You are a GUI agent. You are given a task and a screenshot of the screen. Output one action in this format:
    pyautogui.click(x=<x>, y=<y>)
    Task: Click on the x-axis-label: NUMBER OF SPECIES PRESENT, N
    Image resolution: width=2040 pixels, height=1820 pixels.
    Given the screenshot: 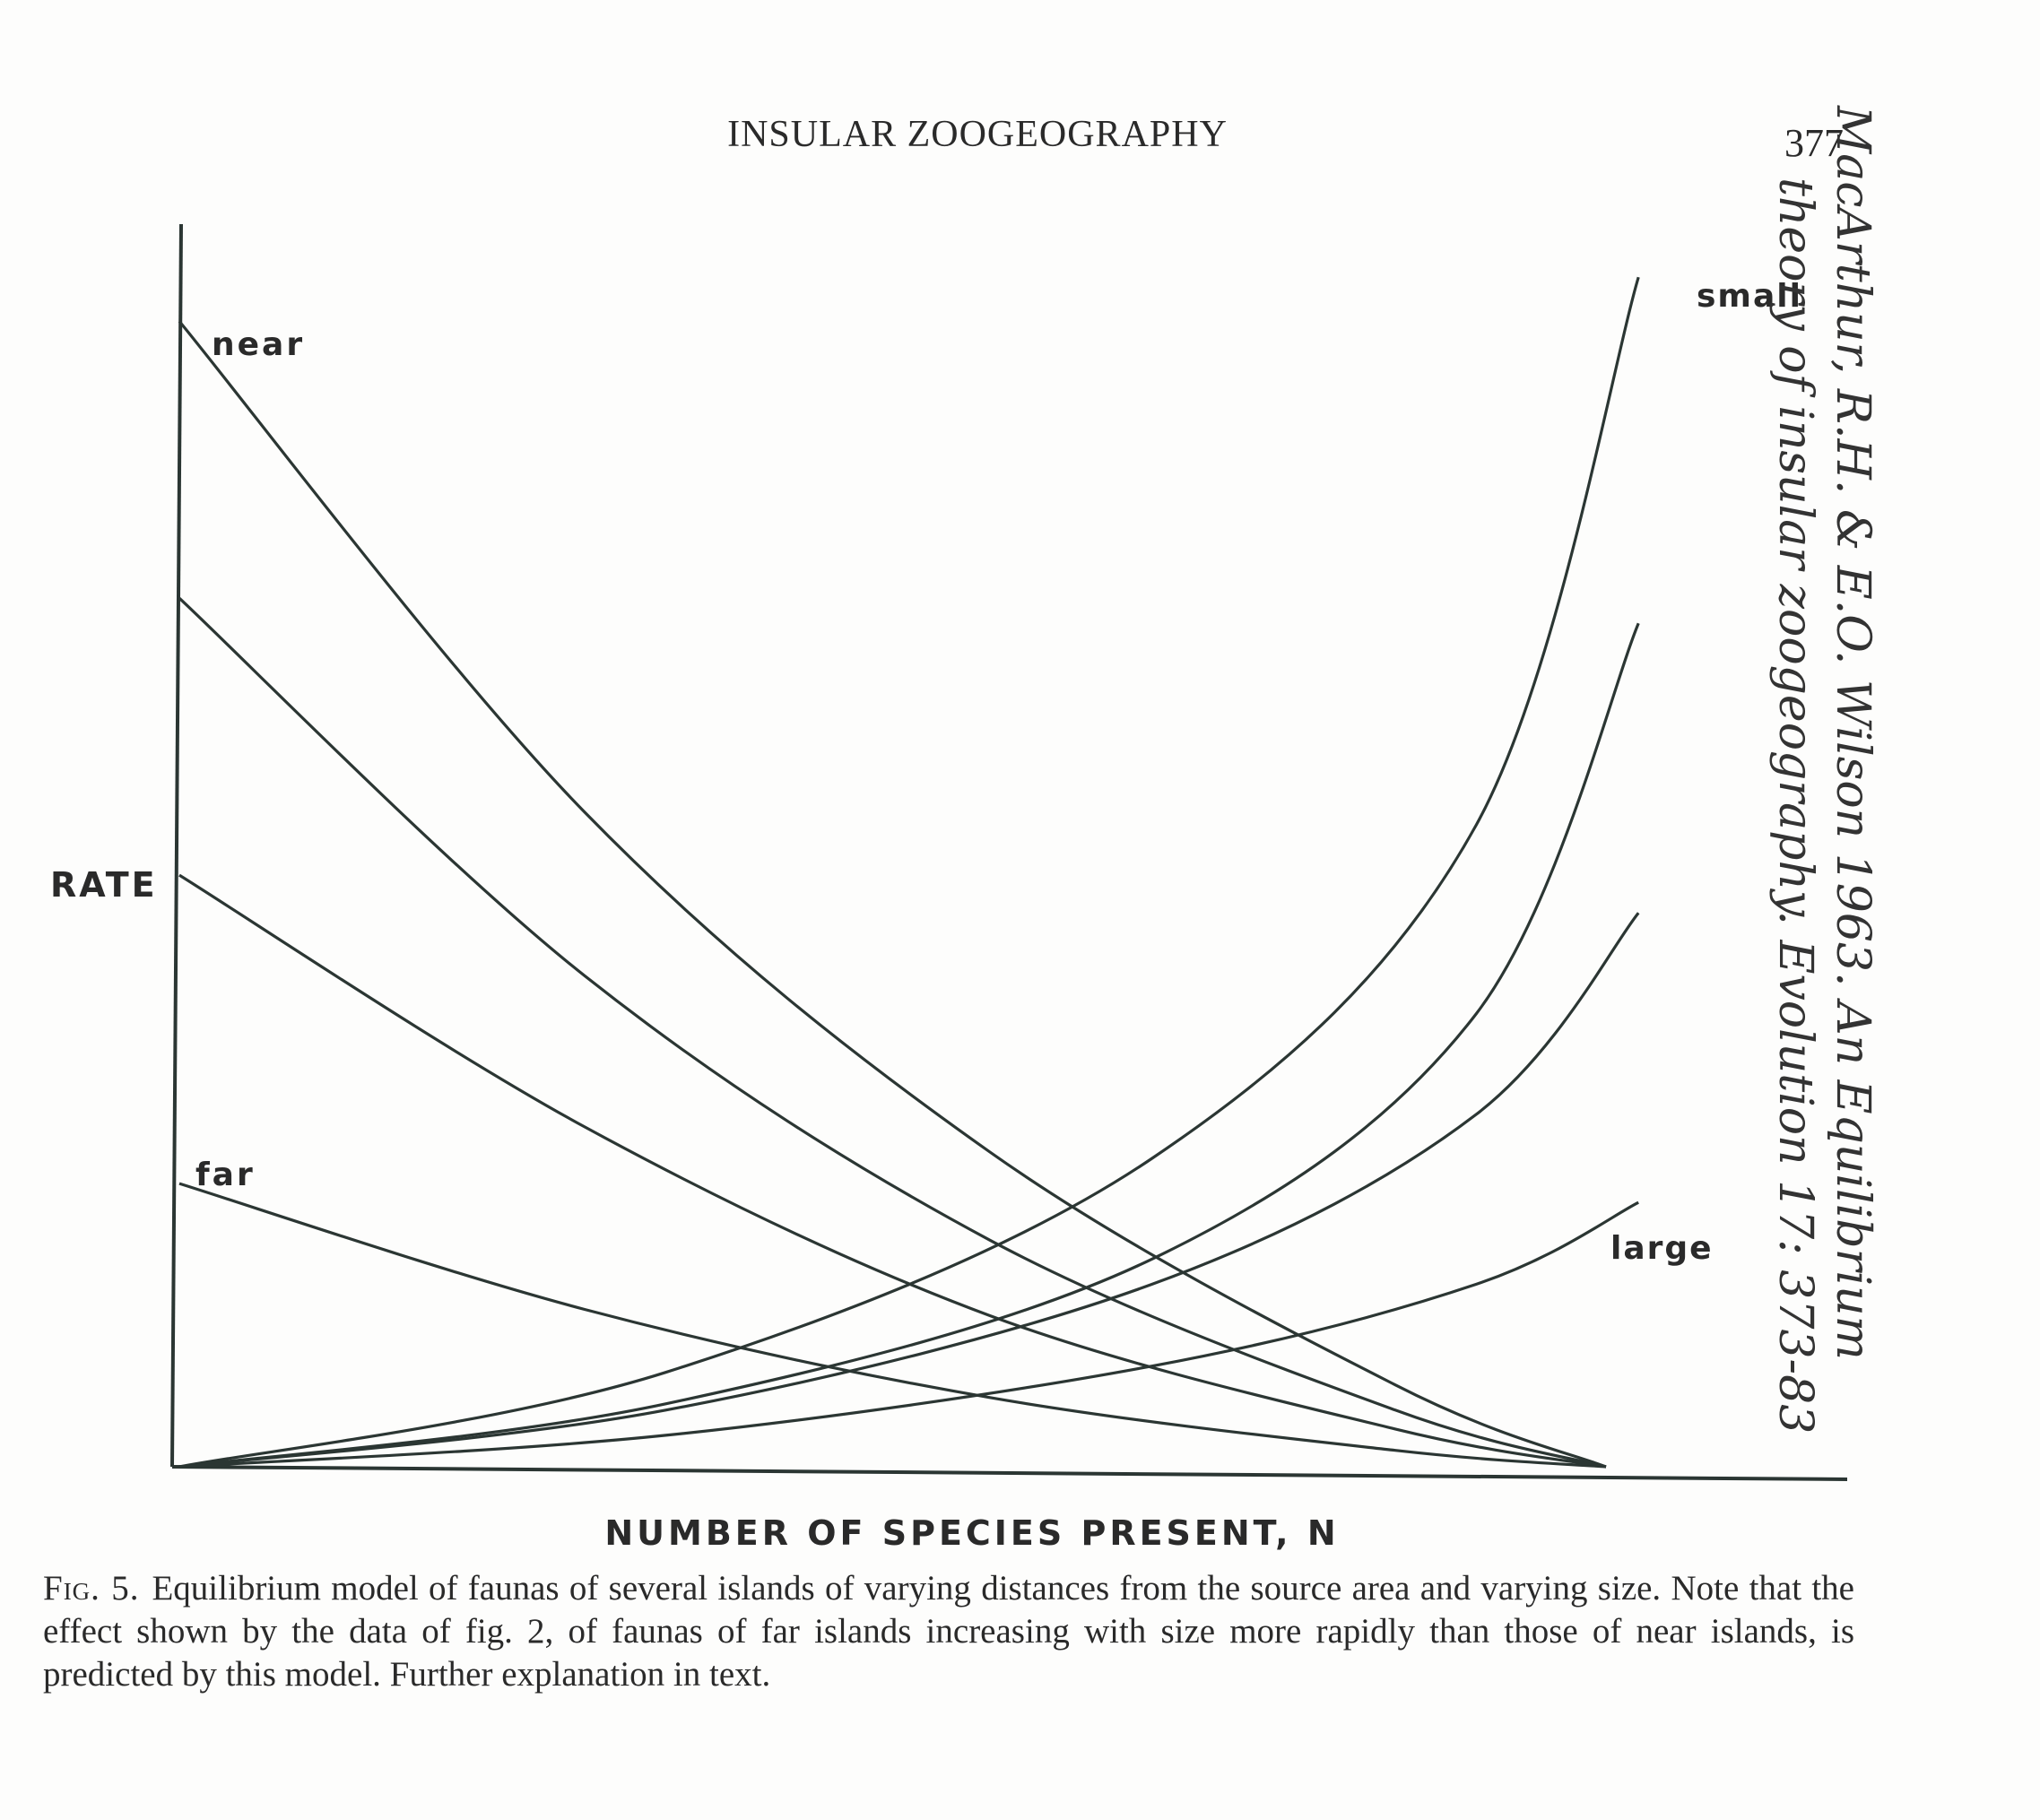 What is the action you would take?
    pyautogui.click(x=971, y=1533)
    